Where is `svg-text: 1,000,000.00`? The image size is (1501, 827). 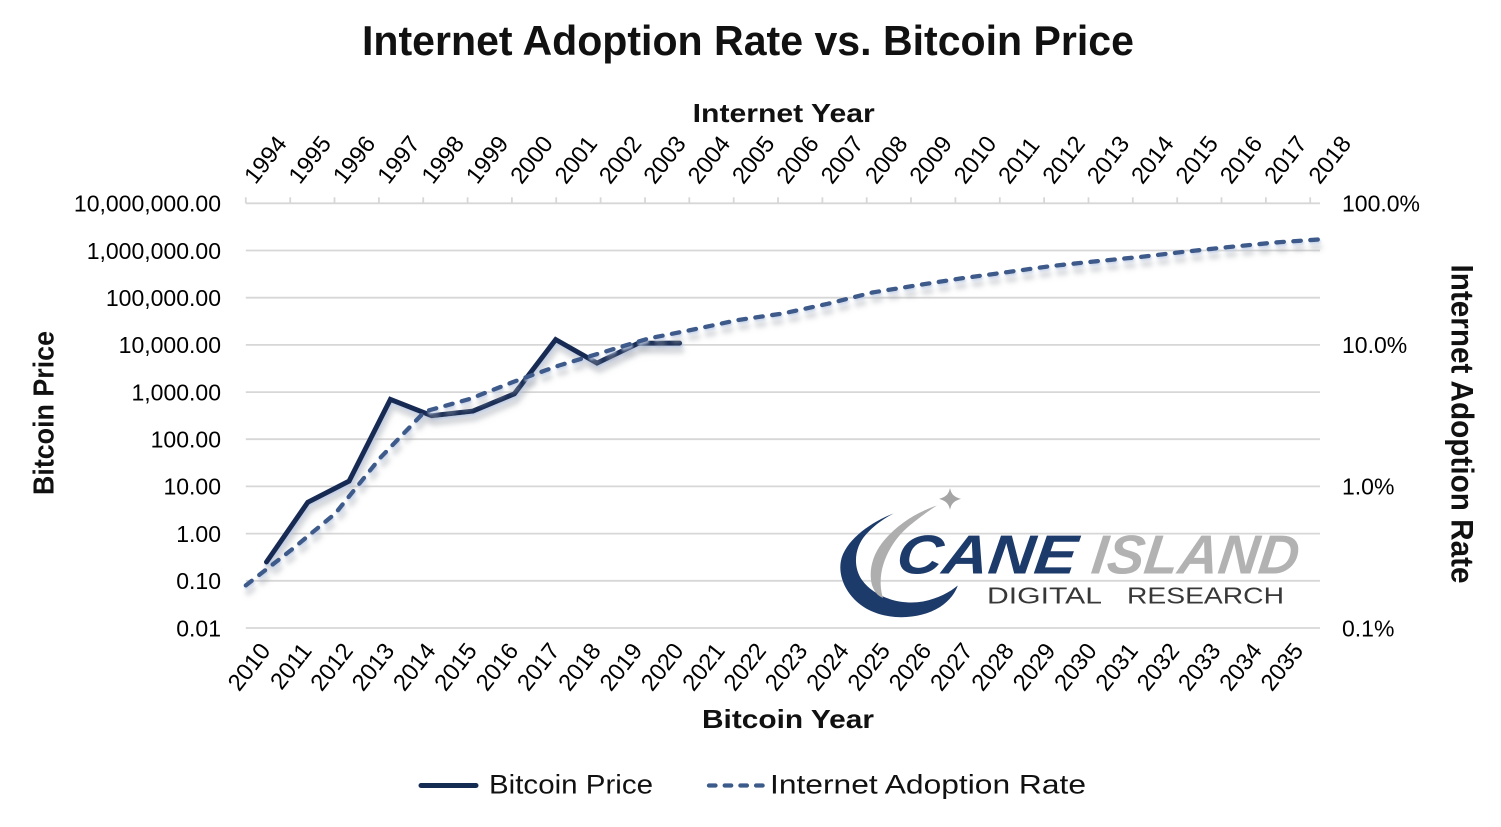
svg-text: 1,000,000.00 is located at coordinates (154, 251).